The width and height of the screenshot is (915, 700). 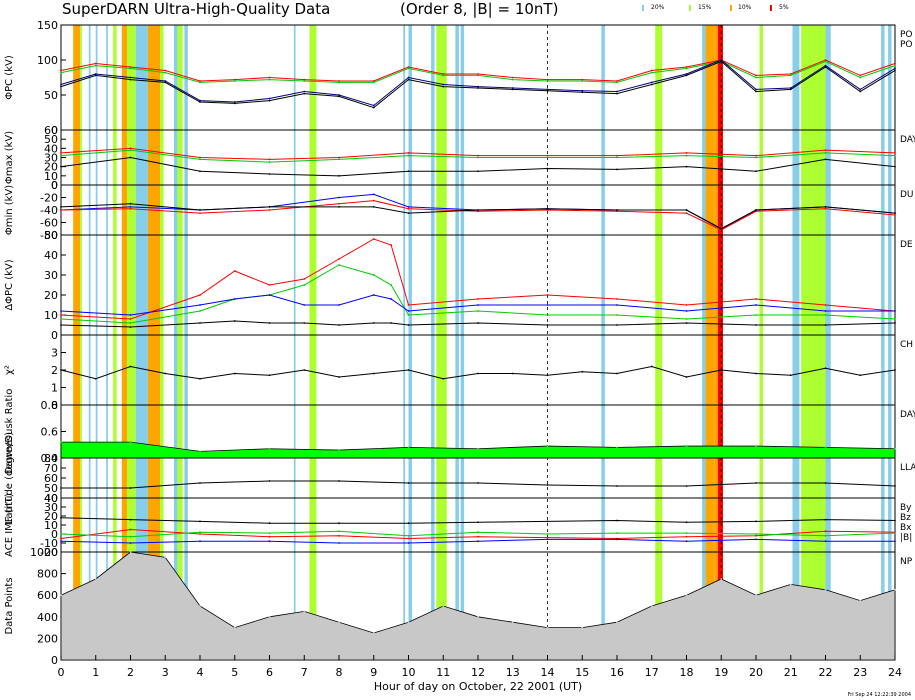 What do you see at coordinates (51, 468) in the screenshot?
I see `y-tick-label: 70` at bounding box center [51, 468].